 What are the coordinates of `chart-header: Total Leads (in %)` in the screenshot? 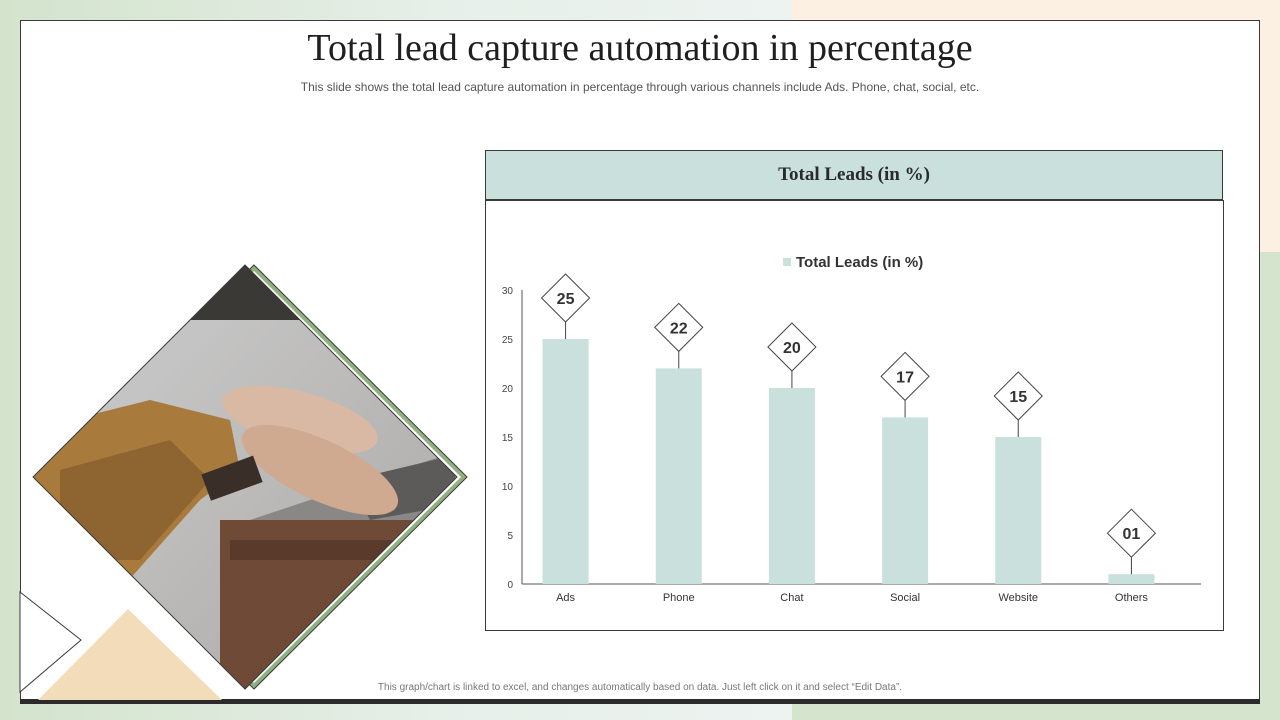 It's located at (854, 175).